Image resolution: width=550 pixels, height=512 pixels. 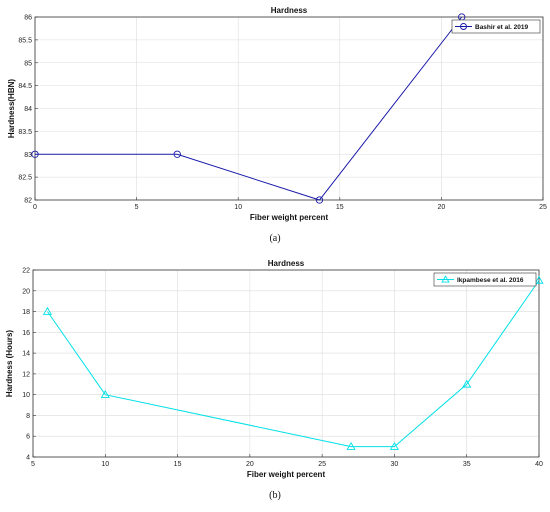 What do you see at coordinates (275, 495) in the screenshot?
I see `figure-caption: (b)` at bounding box center [275, 495].